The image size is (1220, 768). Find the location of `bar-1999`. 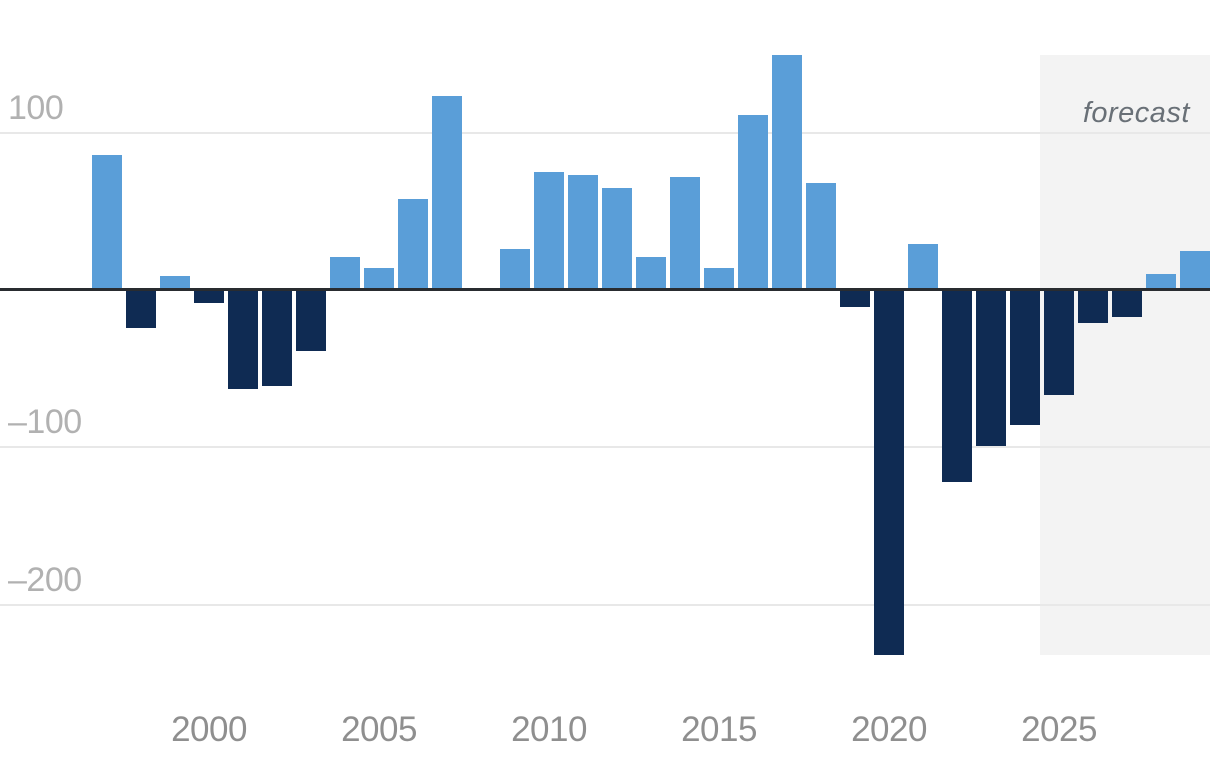

bar-1999 is located at coordinates (175, 282).